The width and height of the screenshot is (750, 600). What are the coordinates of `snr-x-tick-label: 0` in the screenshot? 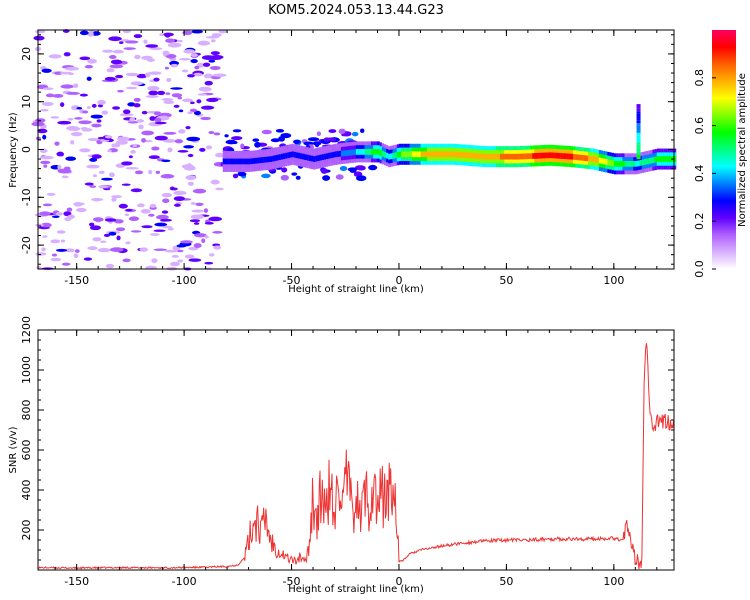 It's located at (398, 581).